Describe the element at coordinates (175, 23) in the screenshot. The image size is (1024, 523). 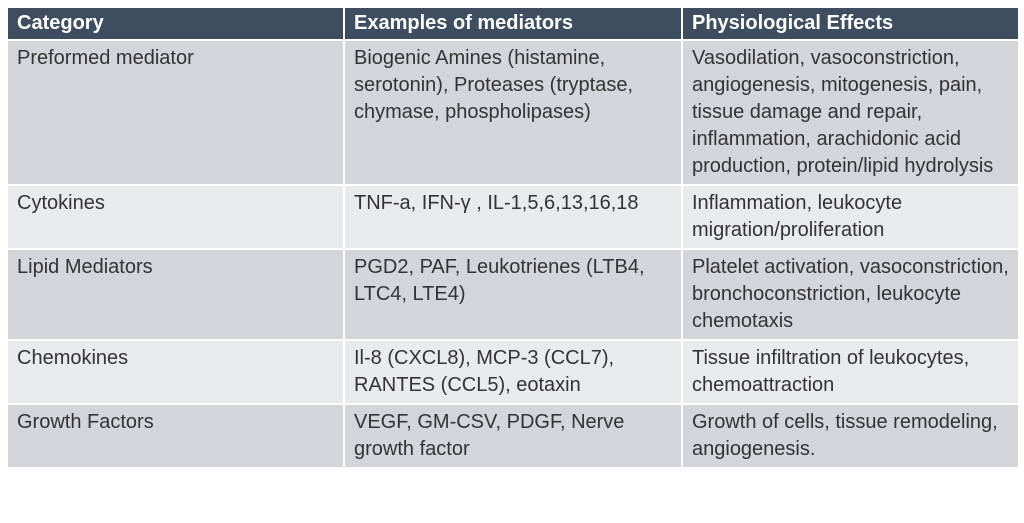
I see `header-category: Category` at that location.